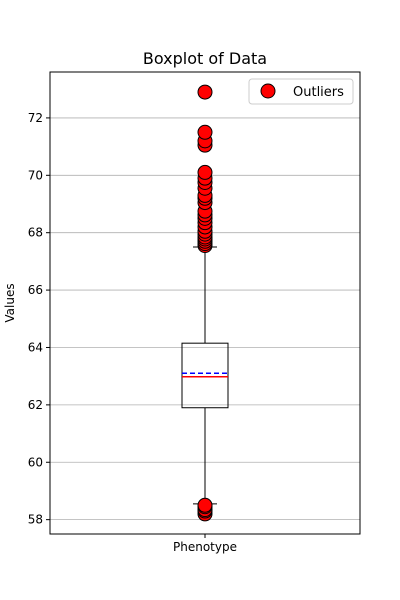 This screenshot has height=600, width=400. What do you see at coordinates (205, 547) in the screenshot?
I see `x-tick-label: Phenotype` at bounding box center [205, 547].